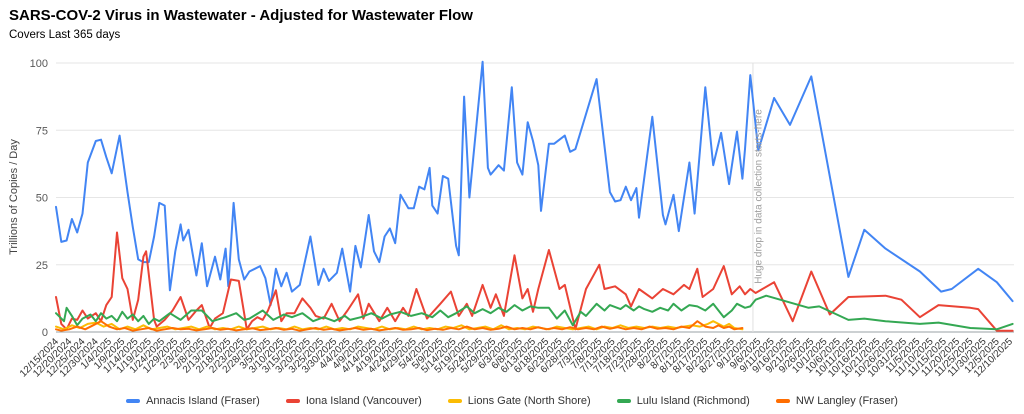 This screenshot has width=1024, height=414. What do you see at coordinates (39, 64) in the screenshot?
I see `y-tick-label: 100` at bounding box center [39, 64].